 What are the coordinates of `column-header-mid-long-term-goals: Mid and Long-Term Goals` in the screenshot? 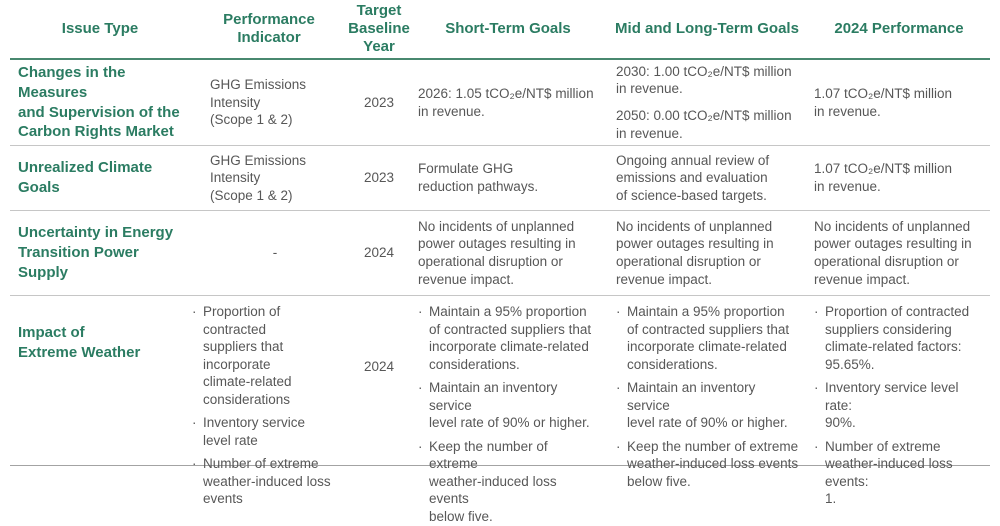 It's located at (707, 29).